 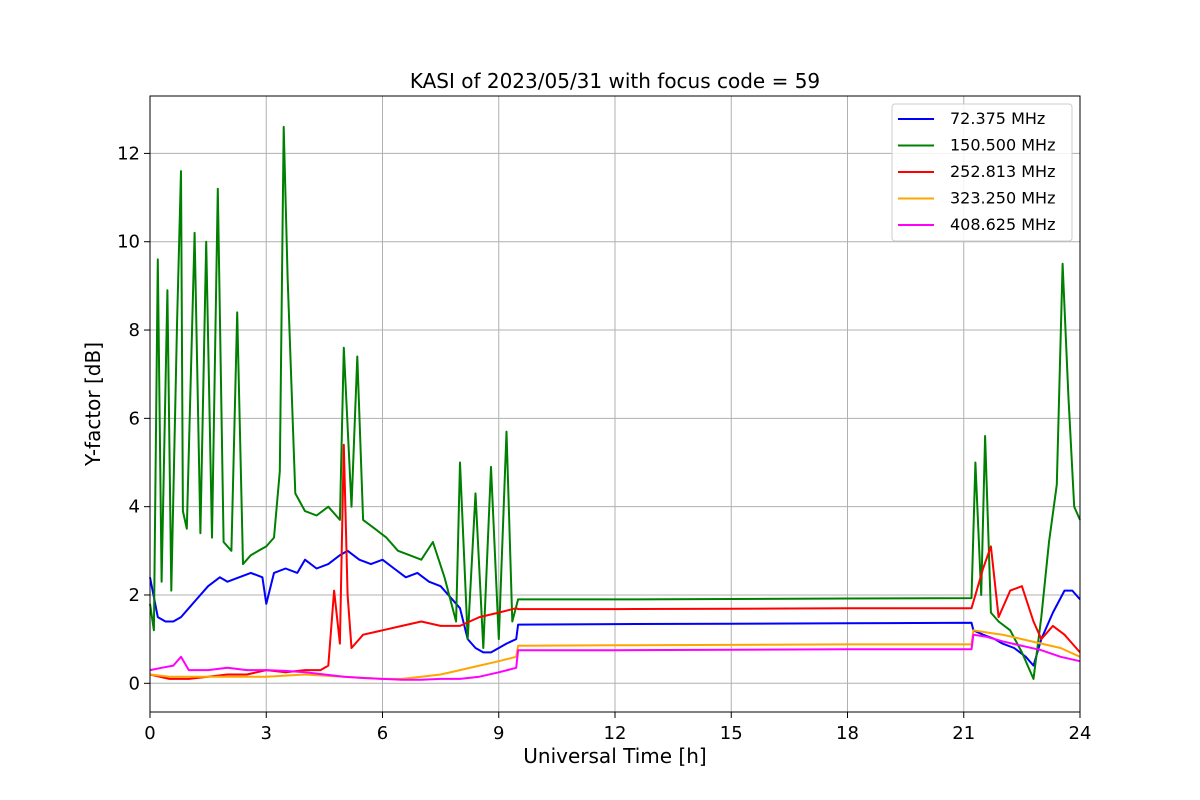 I want to click on y-tick-label: 4, so click(x=134, y=507).